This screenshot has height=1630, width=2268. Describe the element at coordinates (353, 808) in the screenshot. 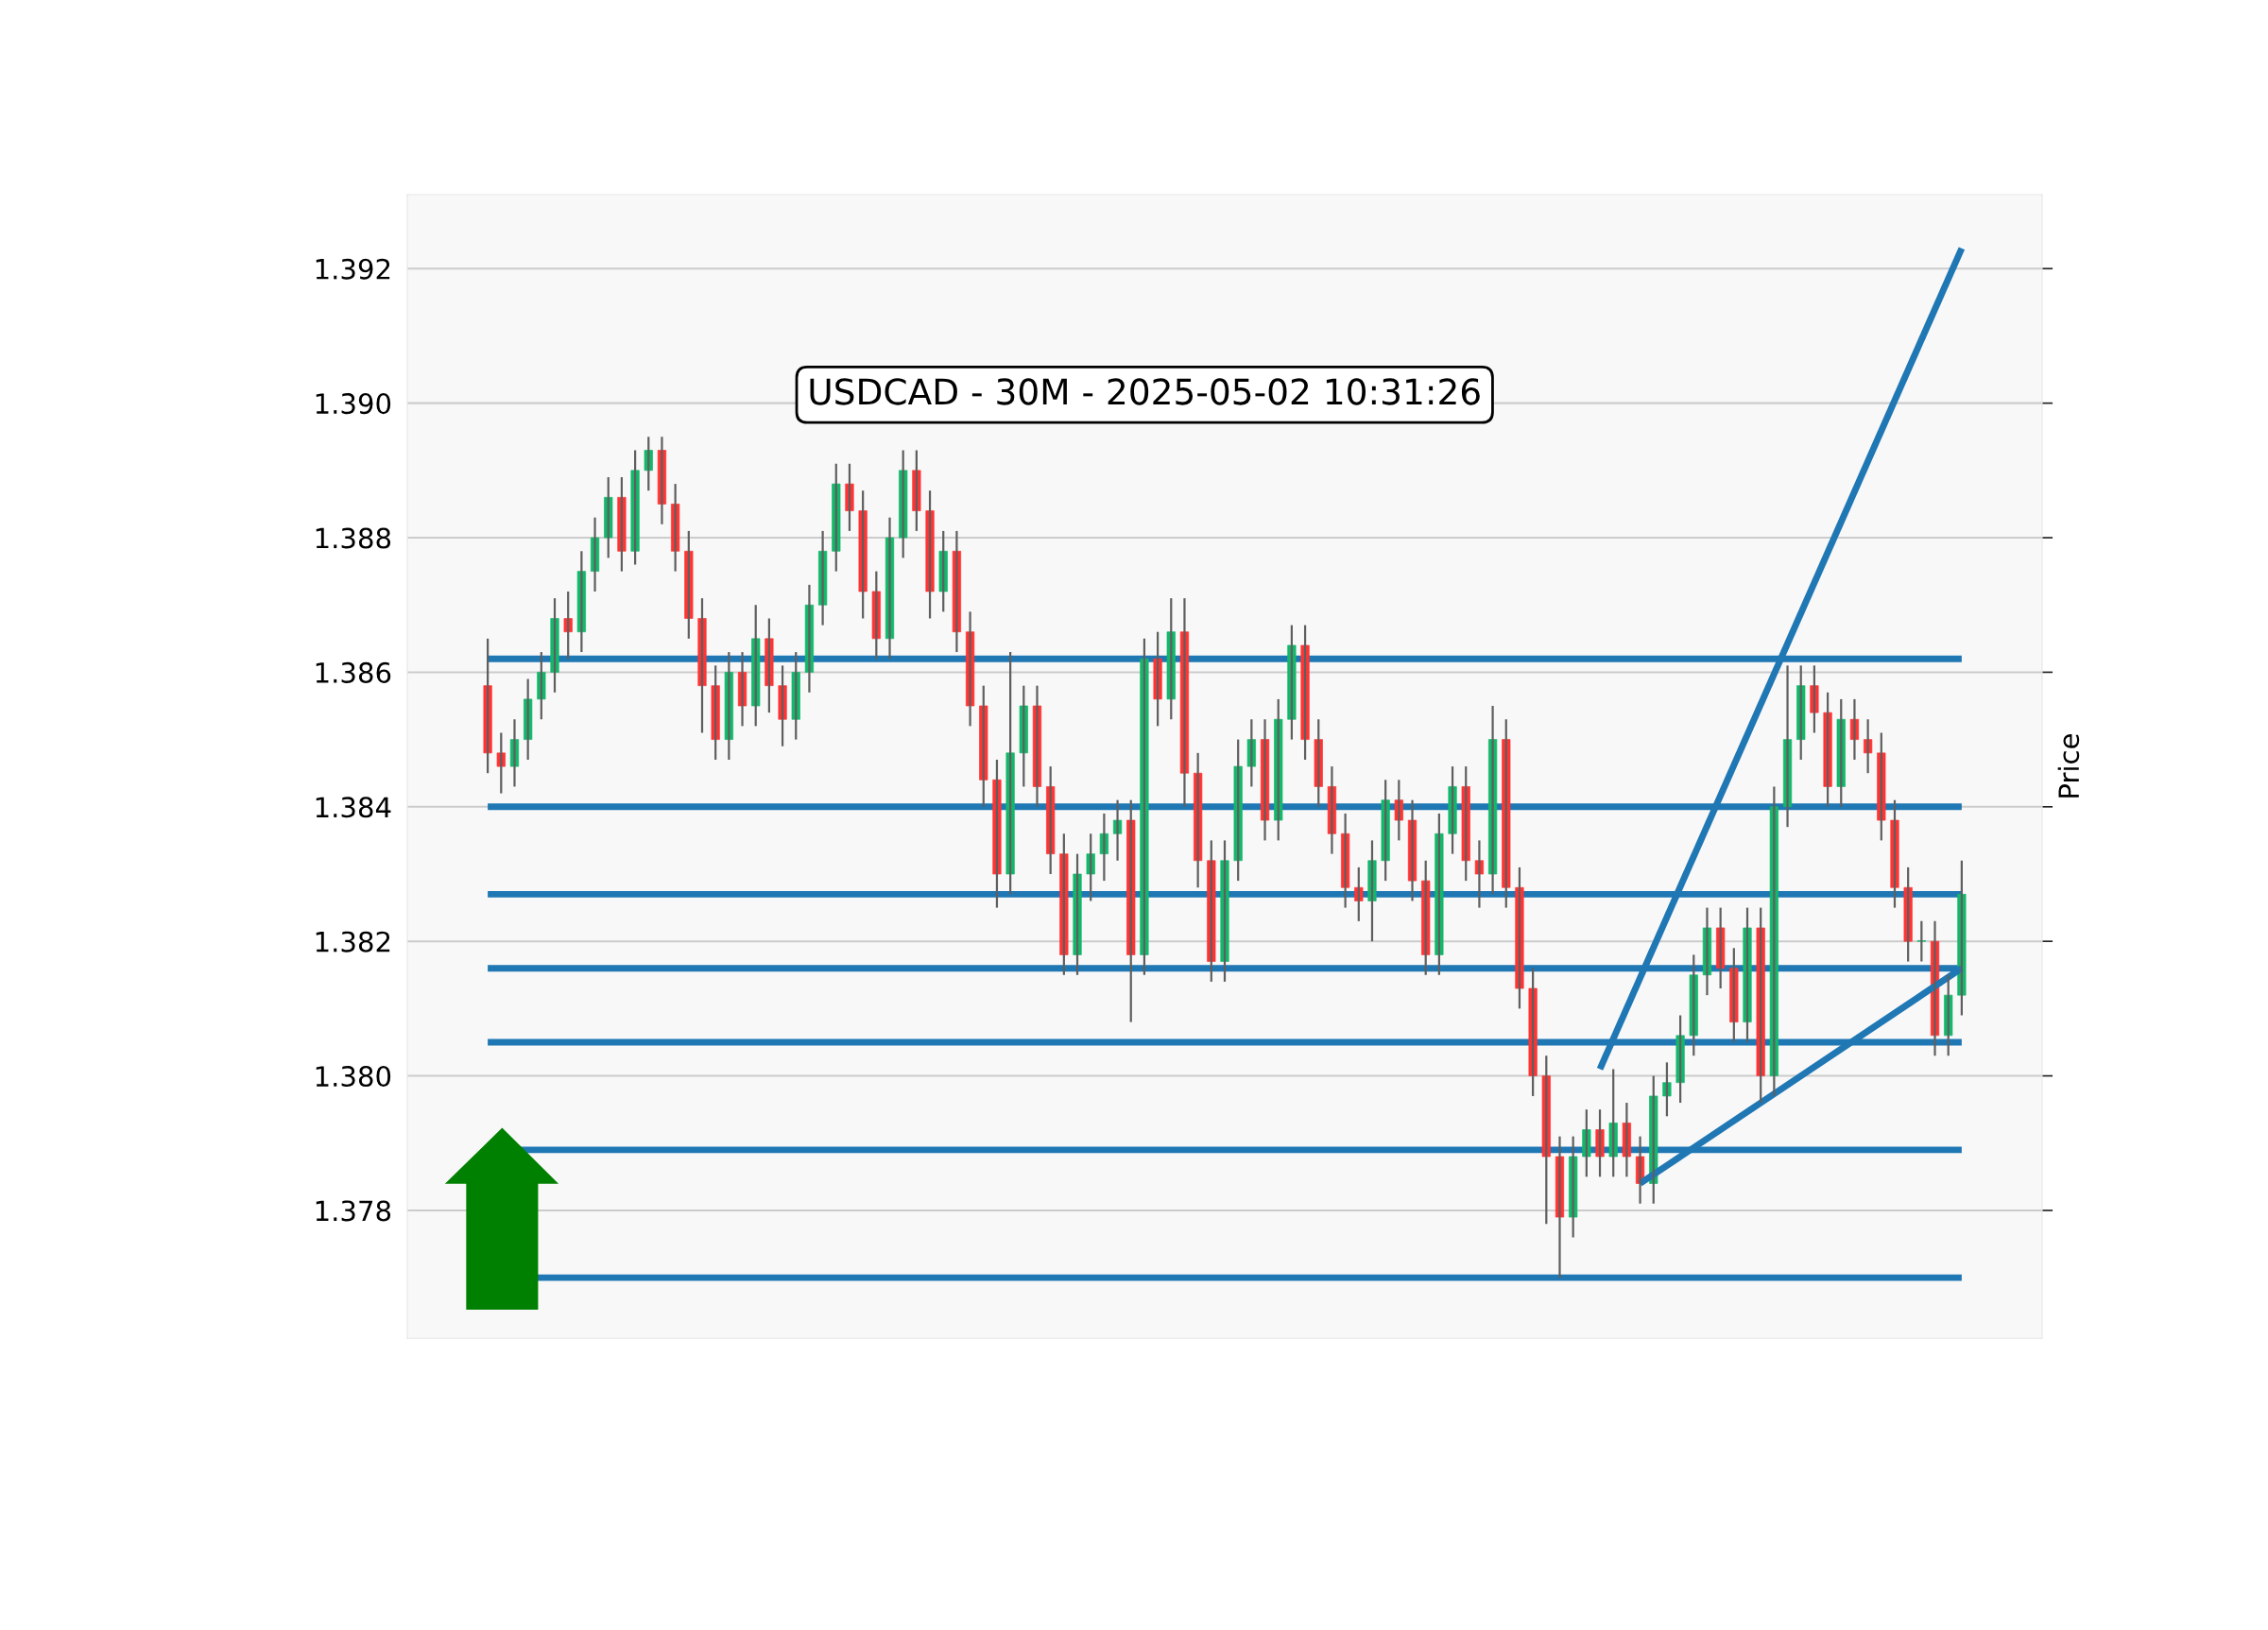

I see `y-tick-label: 1.384` at that location.